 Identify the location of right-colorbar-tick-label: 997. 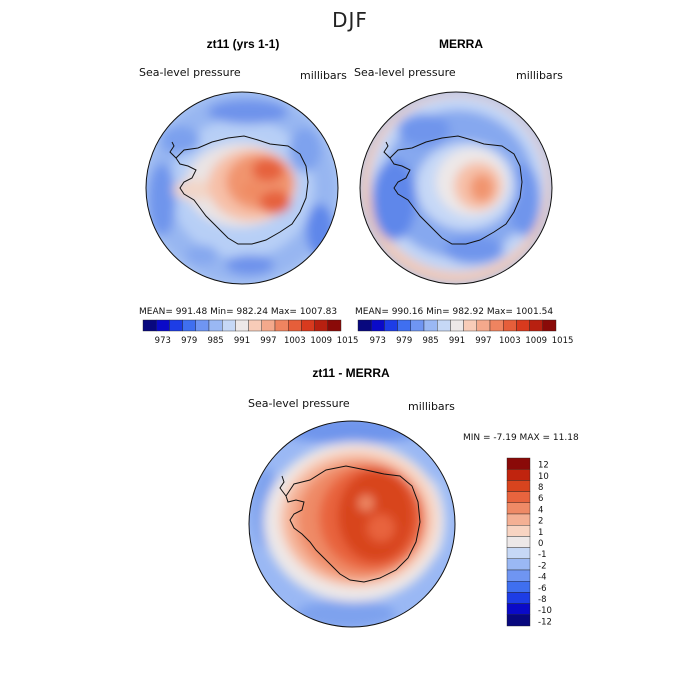
(483, 341).